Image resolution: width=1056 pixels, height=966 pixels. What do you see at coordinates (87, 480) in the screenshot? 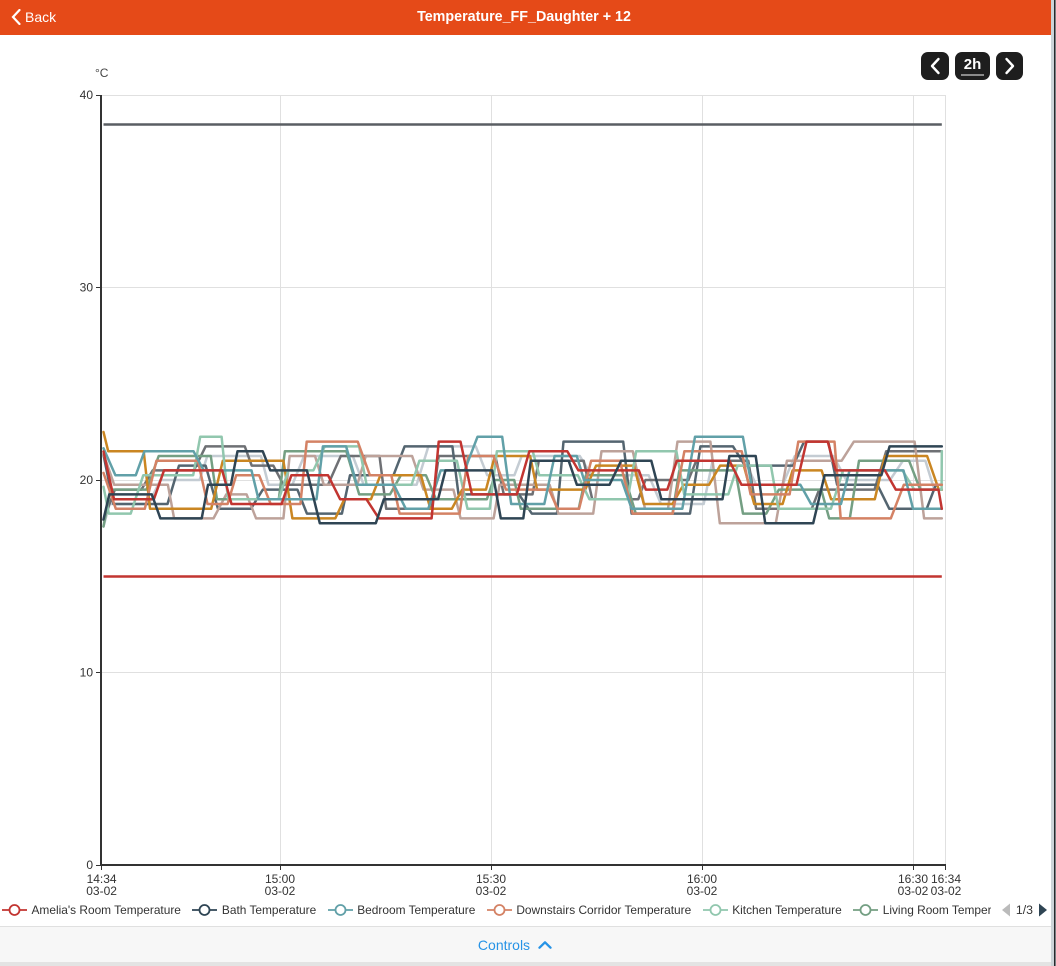
I see `svg-text: 20` at bounding box center [87, 480].